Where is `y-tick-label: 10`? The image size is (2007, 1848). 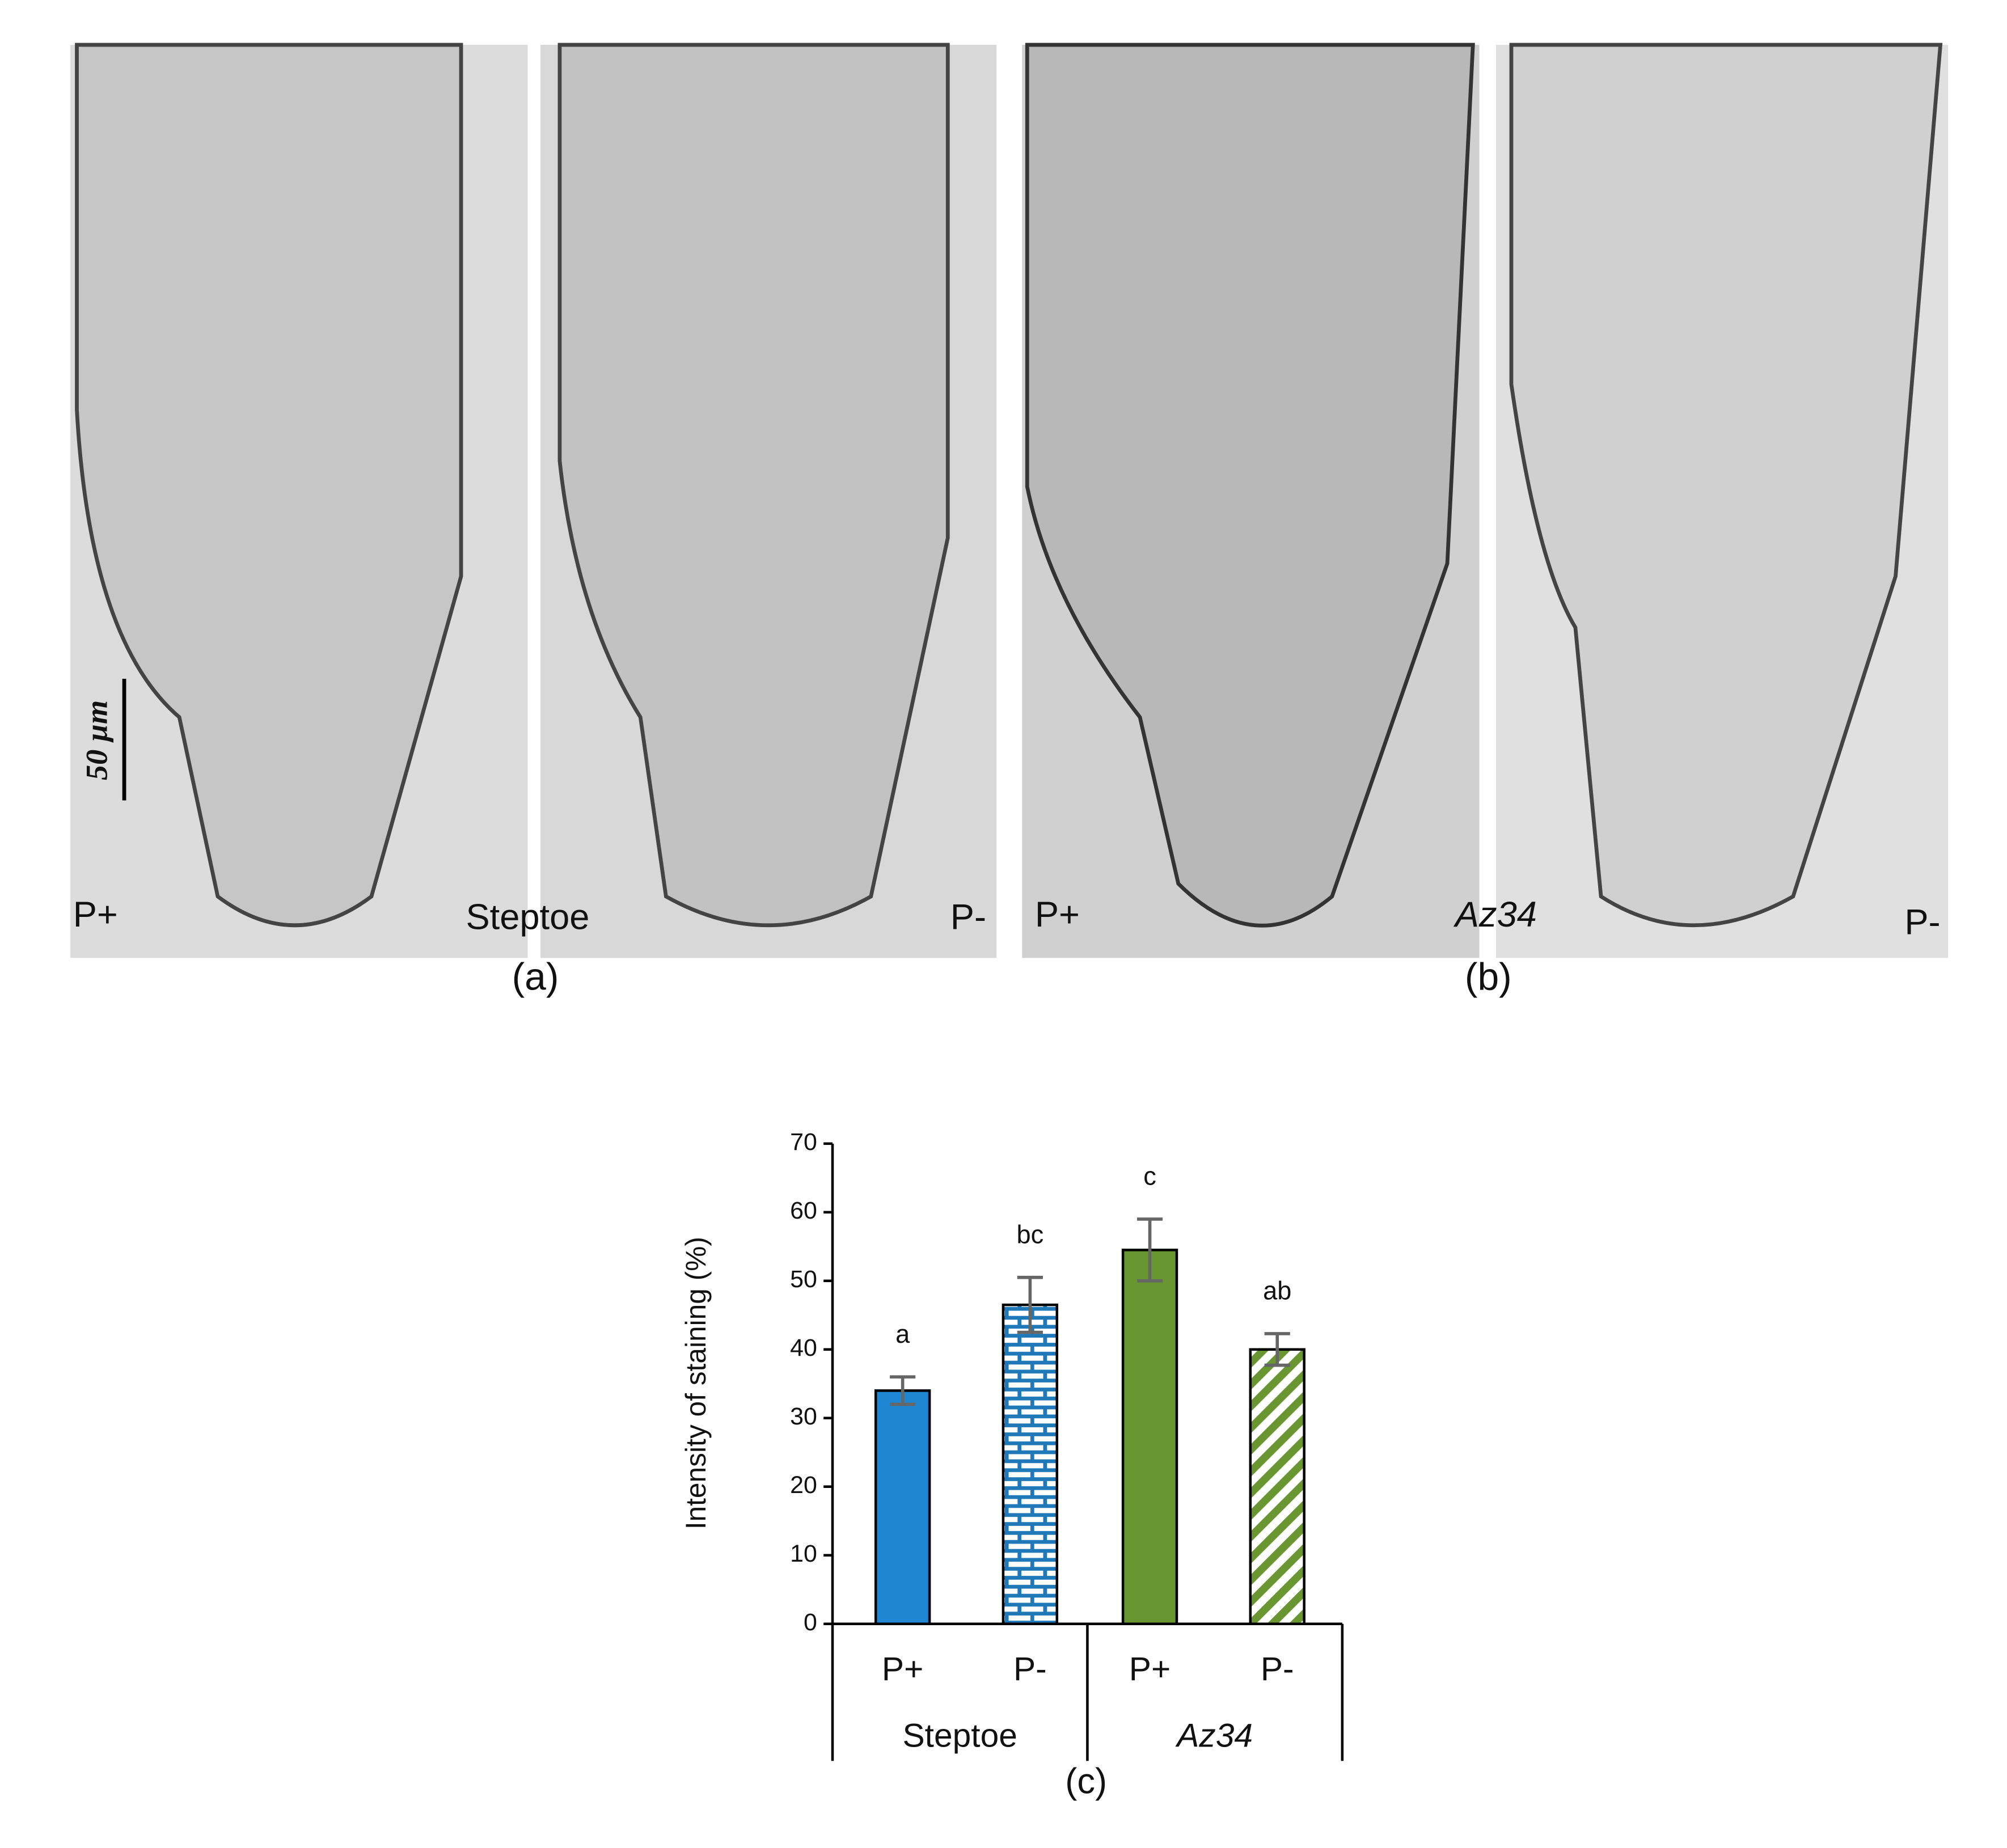
y-tick-label: 10 is located at coordinates (804, 1553).